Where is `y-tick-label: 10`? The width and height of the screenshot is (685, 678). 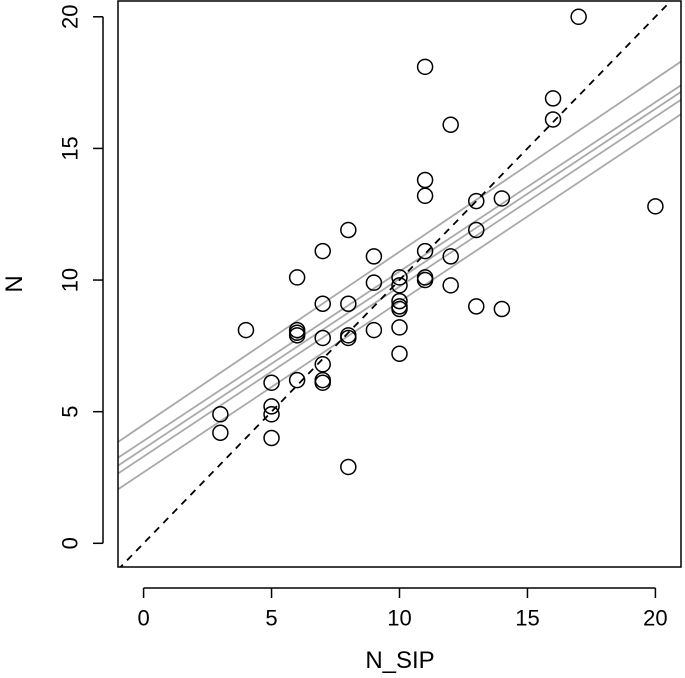 y-tick-label: 10 is located at coordinates (69, 280).